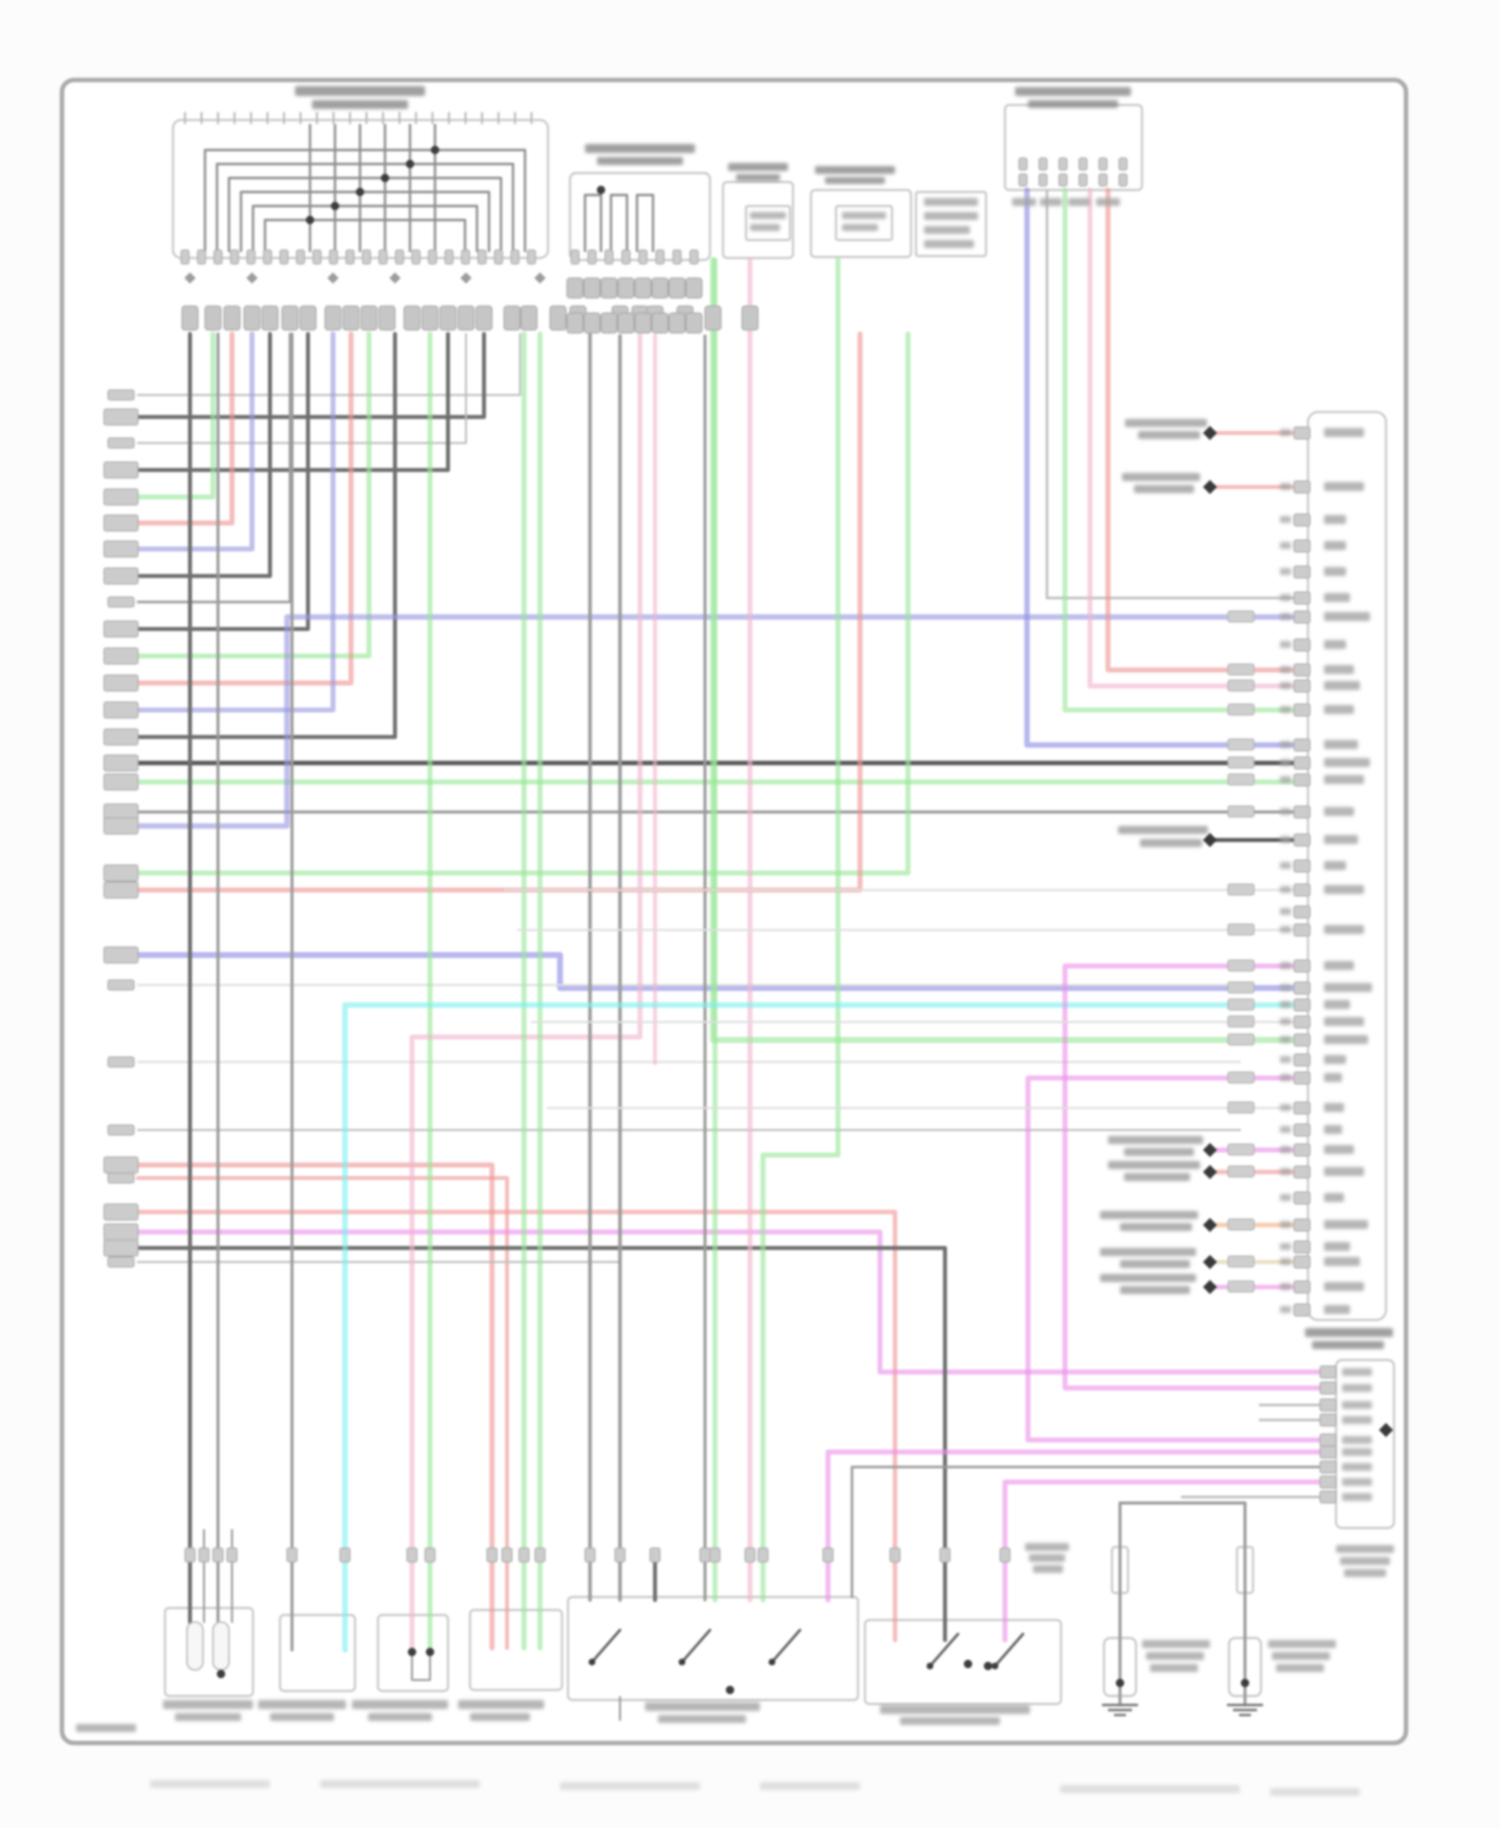 The width and height of the screenshot is (1500, 1828). What do you see at coordinates (317, 1653) in the screenshot?
I see `speaker-2-box` at bounding box center [317, 1653].